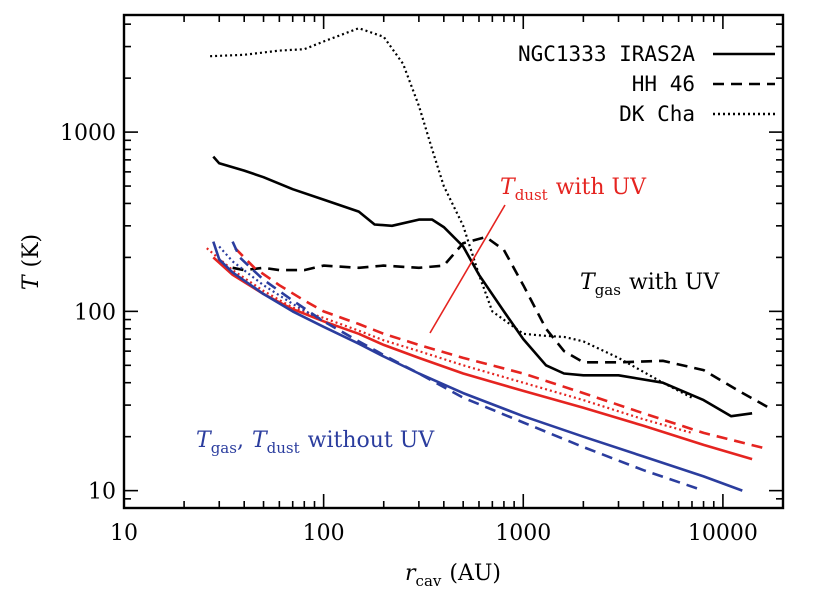 This screenshot has width=830, height=593. I want to click on annotation-without-uv: Tgas, Tdust without UV, so click(315, 442).